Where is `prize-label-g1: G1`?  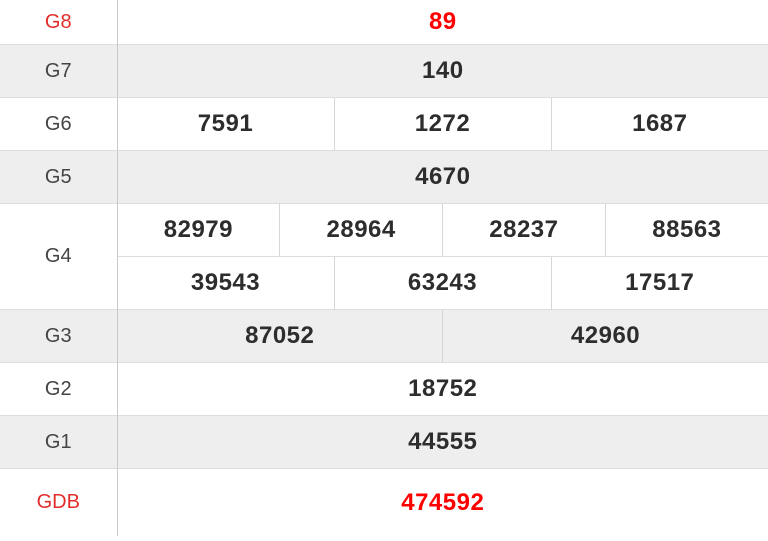 prize-label-g1: G1 is located at coordinates (59, 442).